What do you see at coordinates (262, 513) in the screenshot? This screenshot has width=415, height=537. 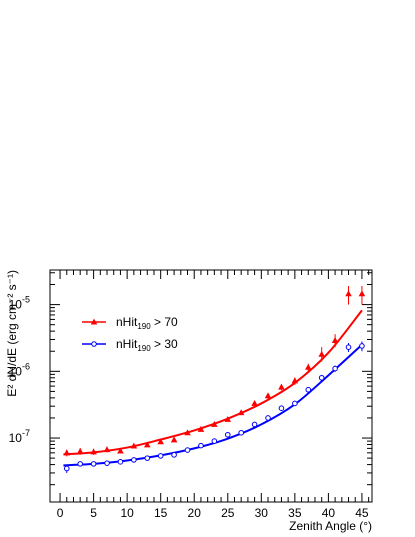 I see `x-tick-label: 30` at bounding box center [262, 513].